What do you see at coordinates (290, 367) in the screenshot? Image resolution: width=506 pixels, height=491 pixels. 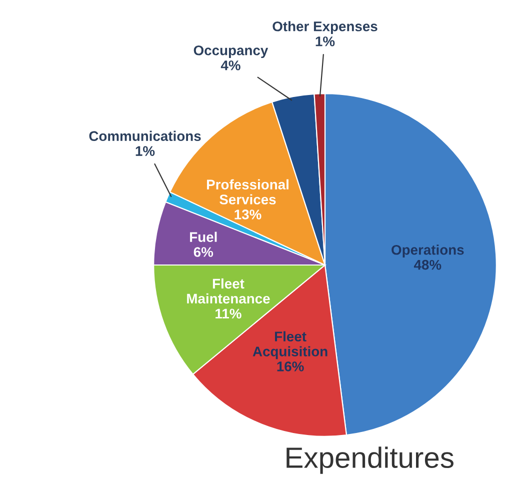 I see `data-label: 16%` at bounding box center [290, 367].